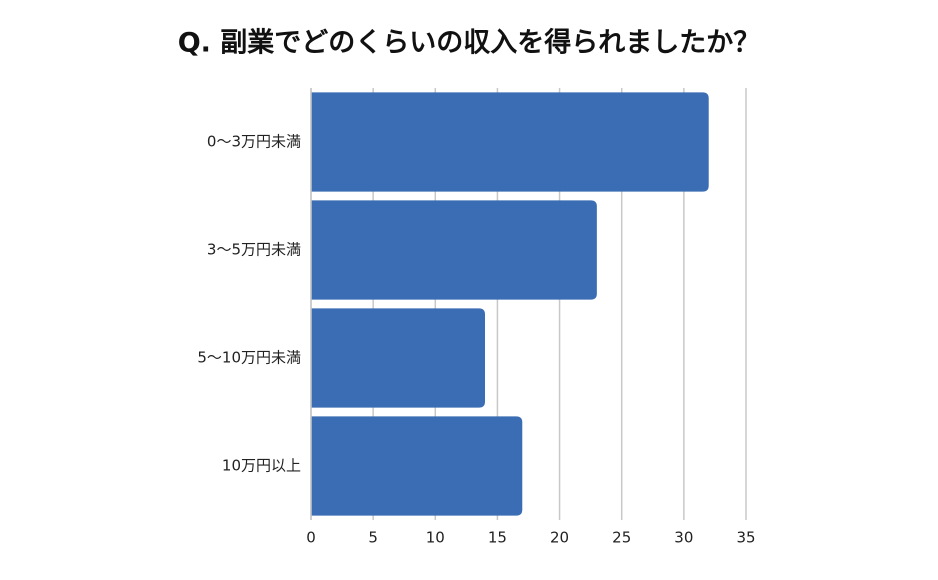 The height and width of the screenshot is (580, 938). What do you see at coordinates (683, 538) in the screenshot?
I see `x-tick-label: 30` at bounding box center [683, 538].